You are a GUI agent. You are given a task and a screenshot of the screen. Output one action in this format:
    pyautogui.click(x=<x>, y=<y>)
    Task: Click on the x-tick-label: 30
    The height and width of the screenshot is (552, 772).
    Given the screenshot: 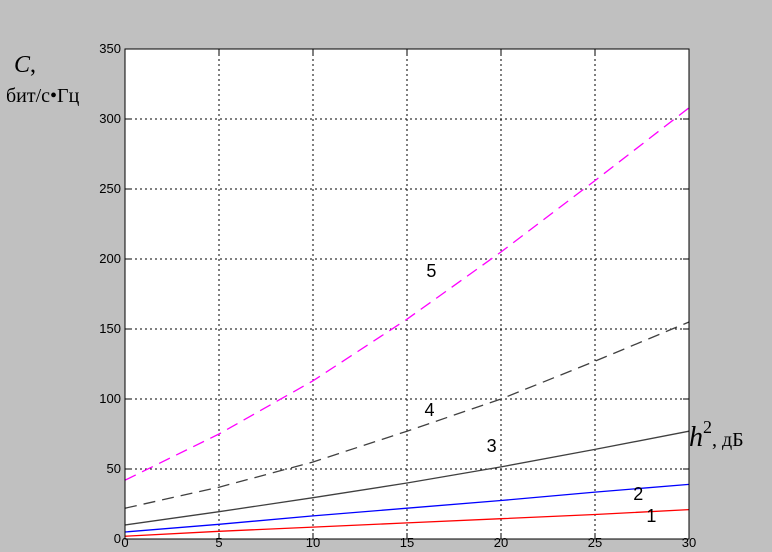 What is the action you would take?
    pyautogui.click(x=689, y=542)
    